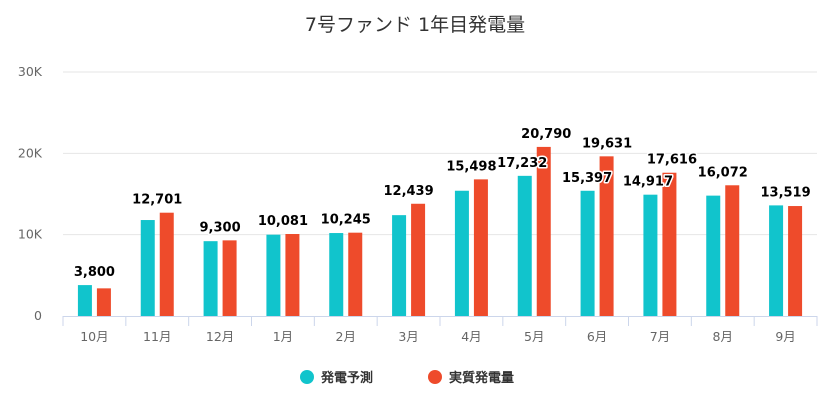  I want to click on chart-title: 7号ファンド 1年目発電量, so click(415, 25).